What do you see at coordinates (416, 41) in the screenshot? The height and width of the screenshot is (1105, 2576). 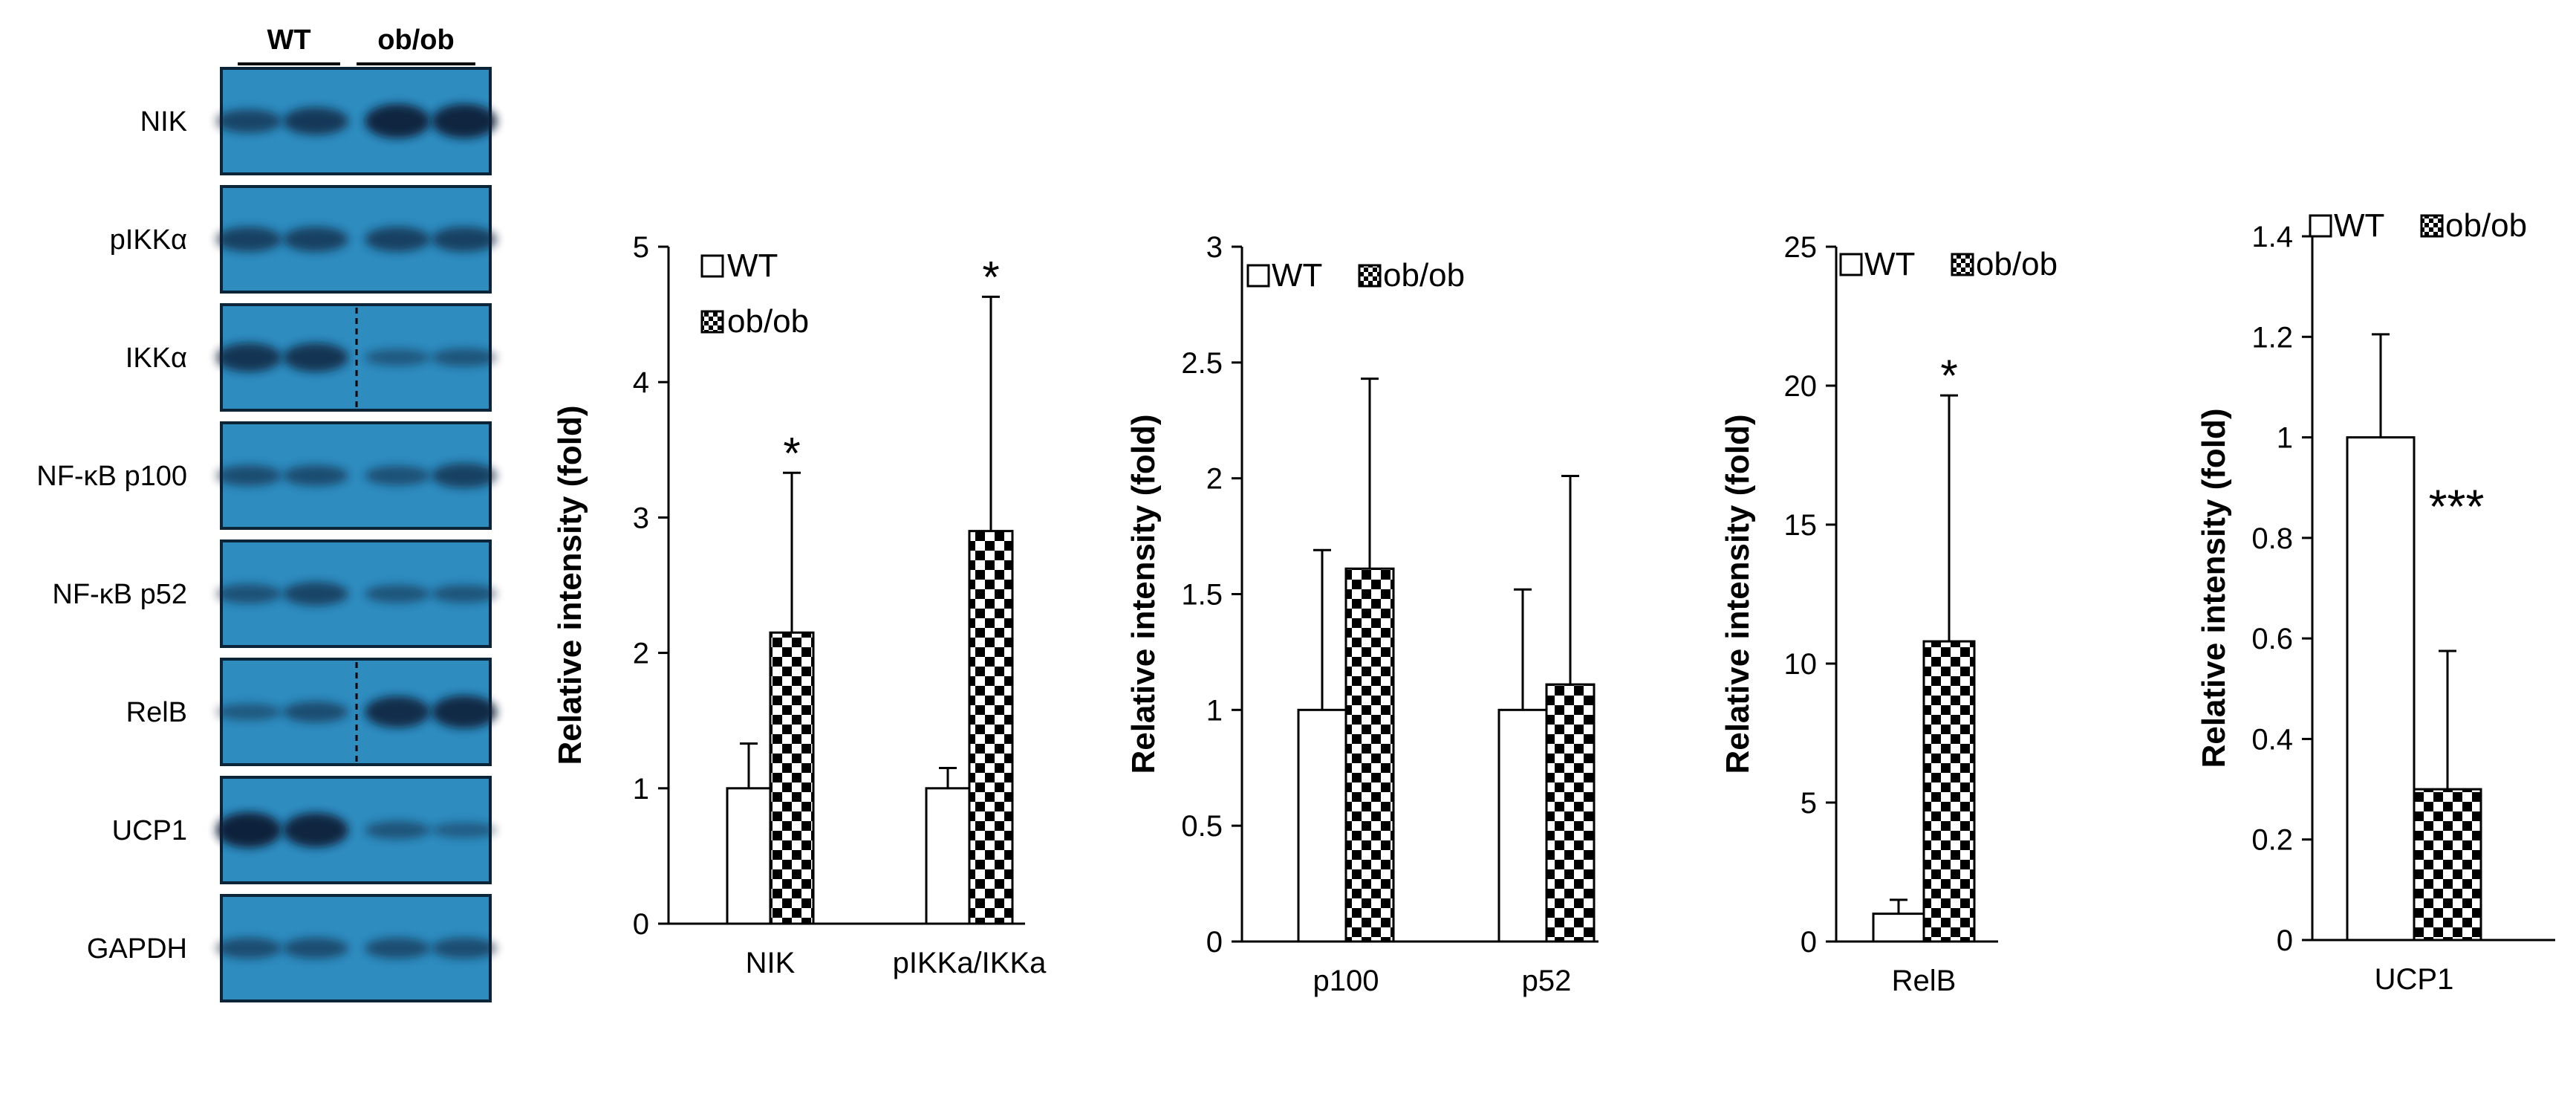 I see `group-label-obob: ob/ob` at bounding box center [416, 41].